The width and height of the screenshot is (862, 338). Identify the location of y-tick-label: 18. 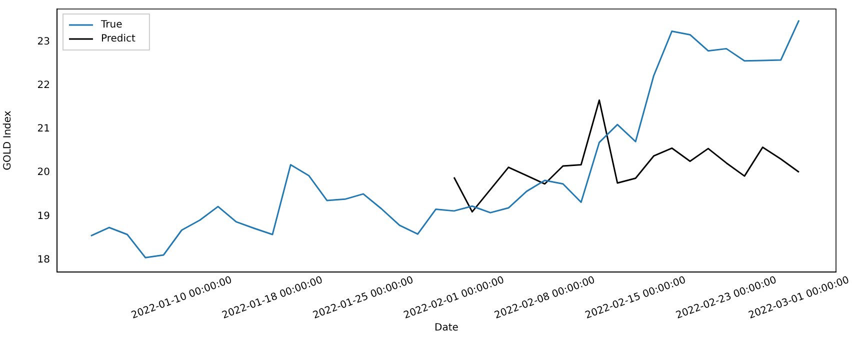
(43, 260).